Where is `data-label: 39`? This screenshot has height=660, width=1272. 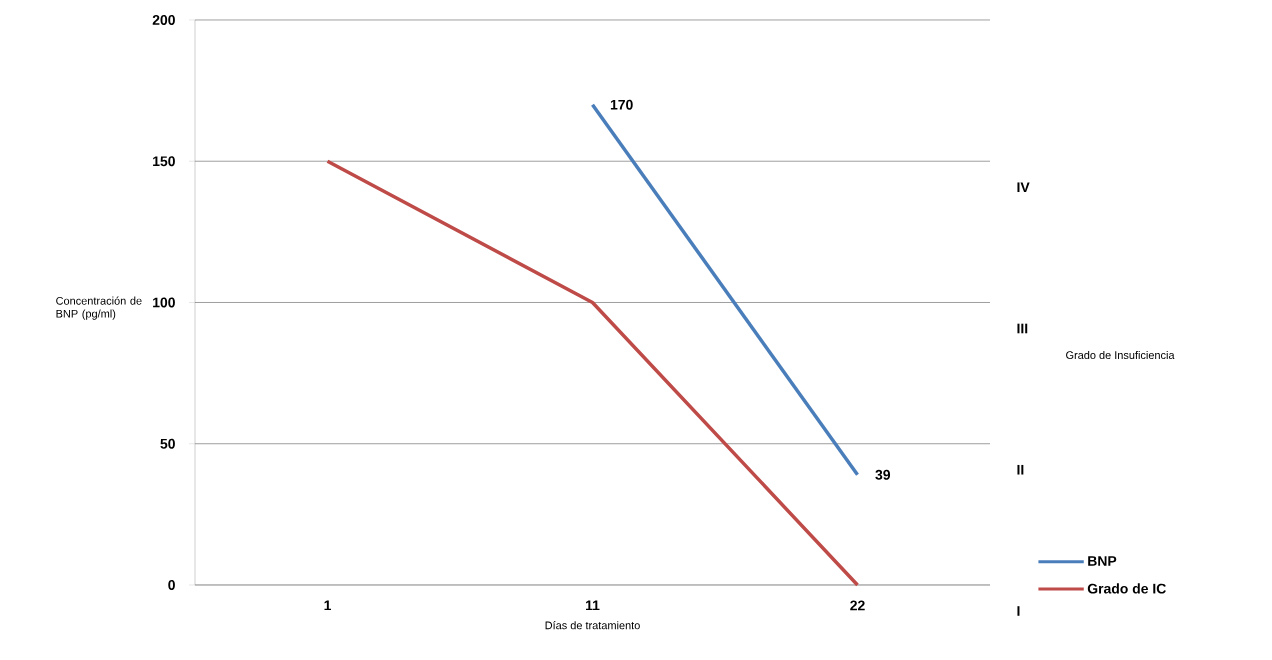 data-label: 39 is located at coordinates (883, 474).